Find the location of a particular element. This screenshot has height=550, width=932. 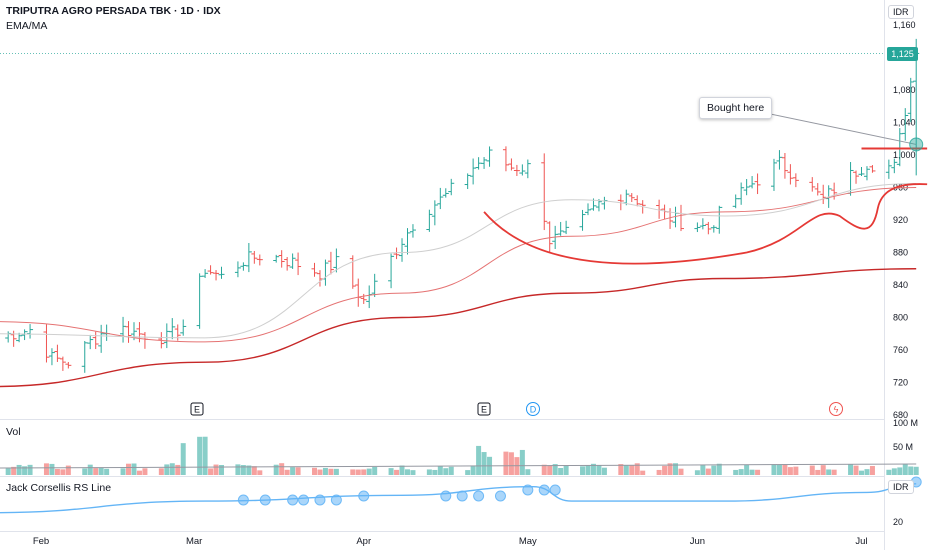

rs-line is located at coordinates (458, 498).